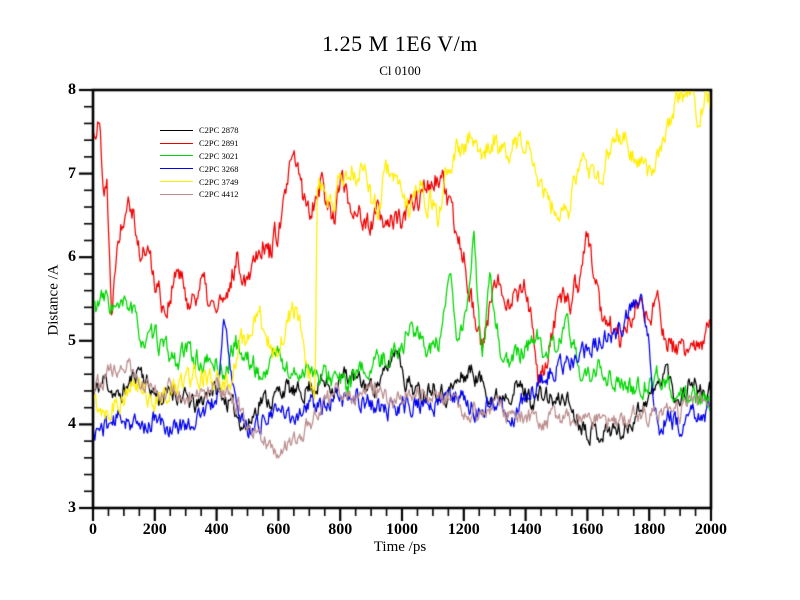 This screenshot has height=600, width=800. I want to click on legend-label: C2PC 2891, so click(219, 143).